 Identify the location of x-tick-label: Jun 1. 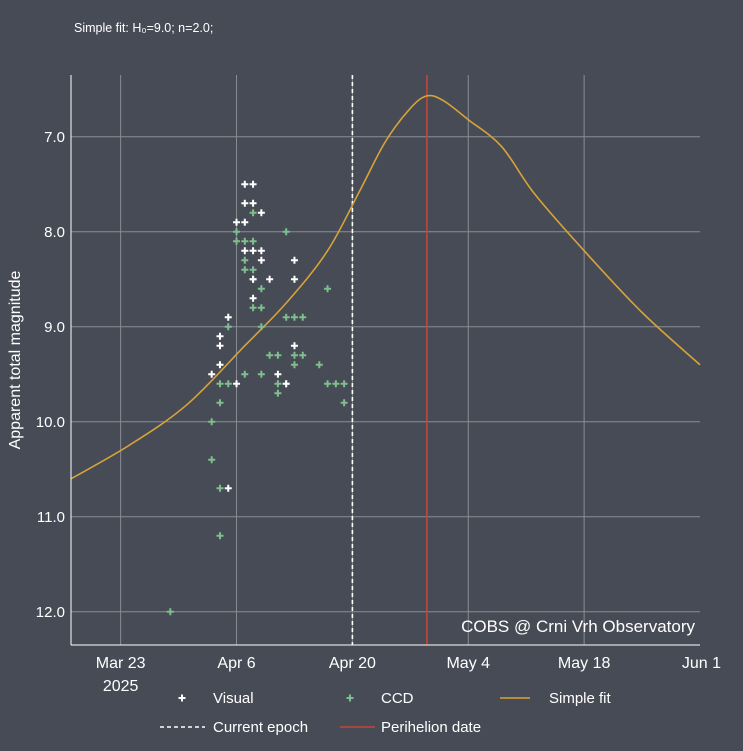
(701, 663).